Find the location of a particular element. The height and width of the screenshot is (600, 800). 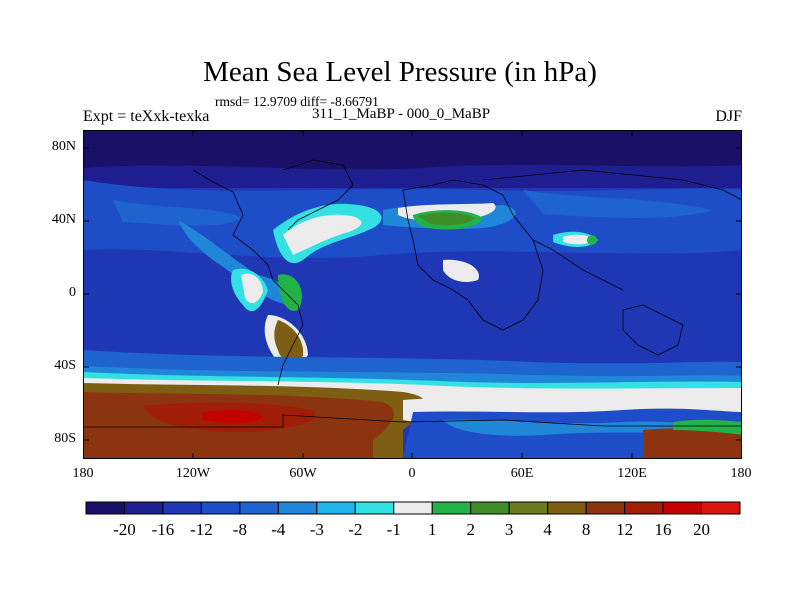

lat-label: 80N is located at coordinates (63, 146).